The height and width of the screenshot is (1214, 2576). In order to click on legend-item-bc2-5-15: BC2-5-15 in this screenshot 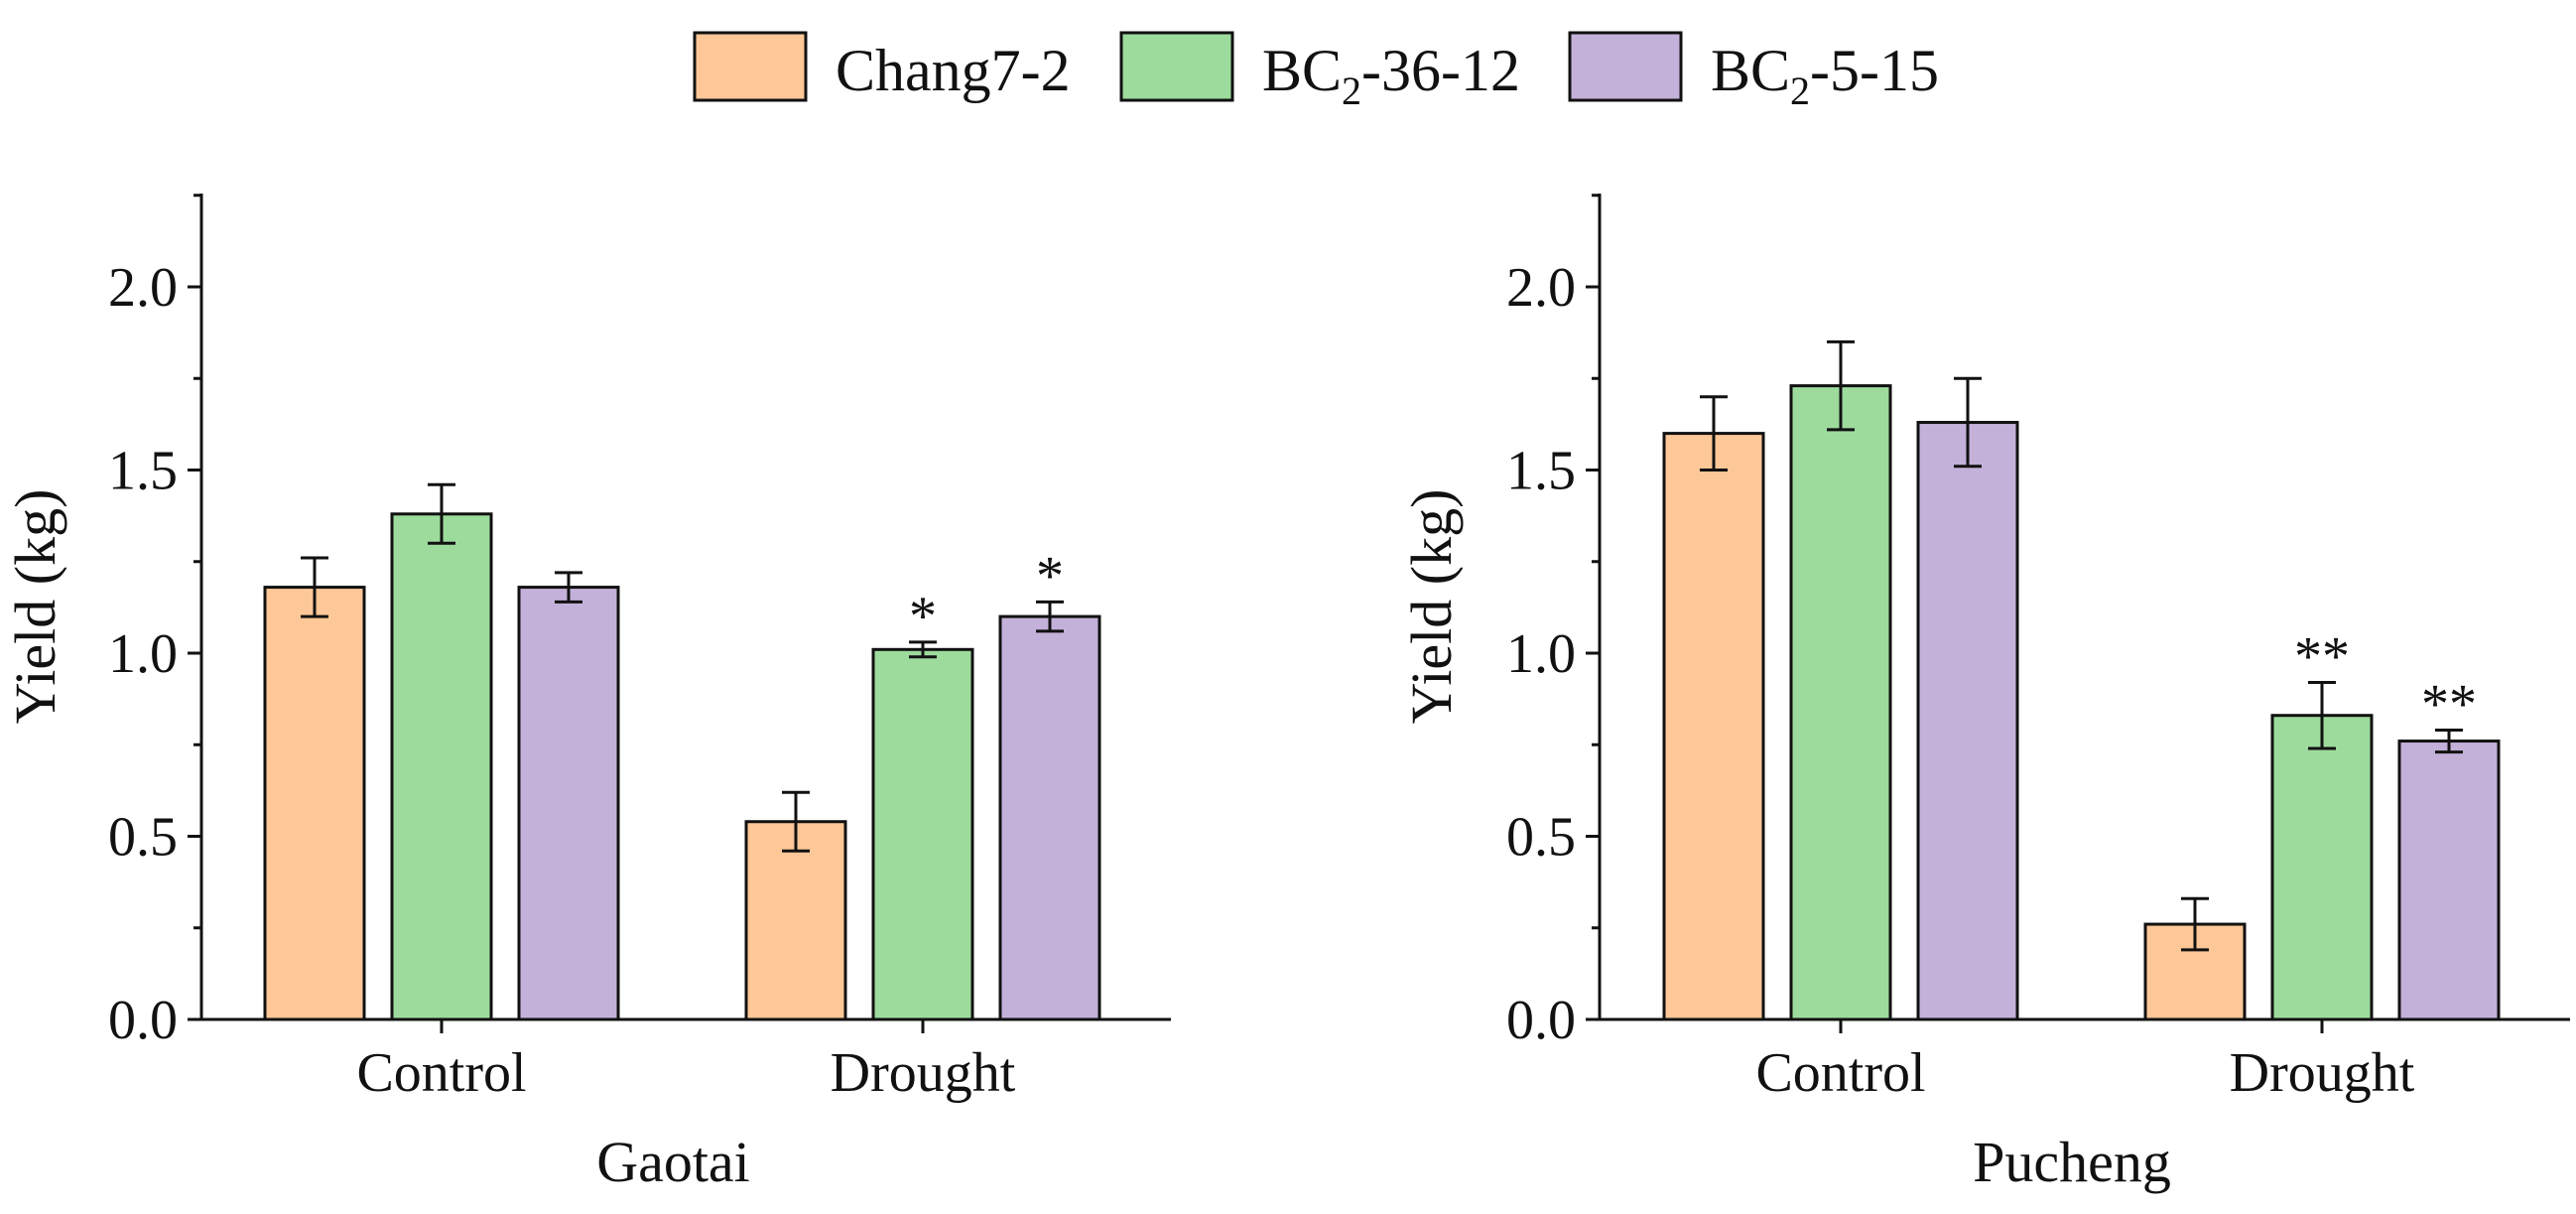, I will do `click(1754, 72)`.